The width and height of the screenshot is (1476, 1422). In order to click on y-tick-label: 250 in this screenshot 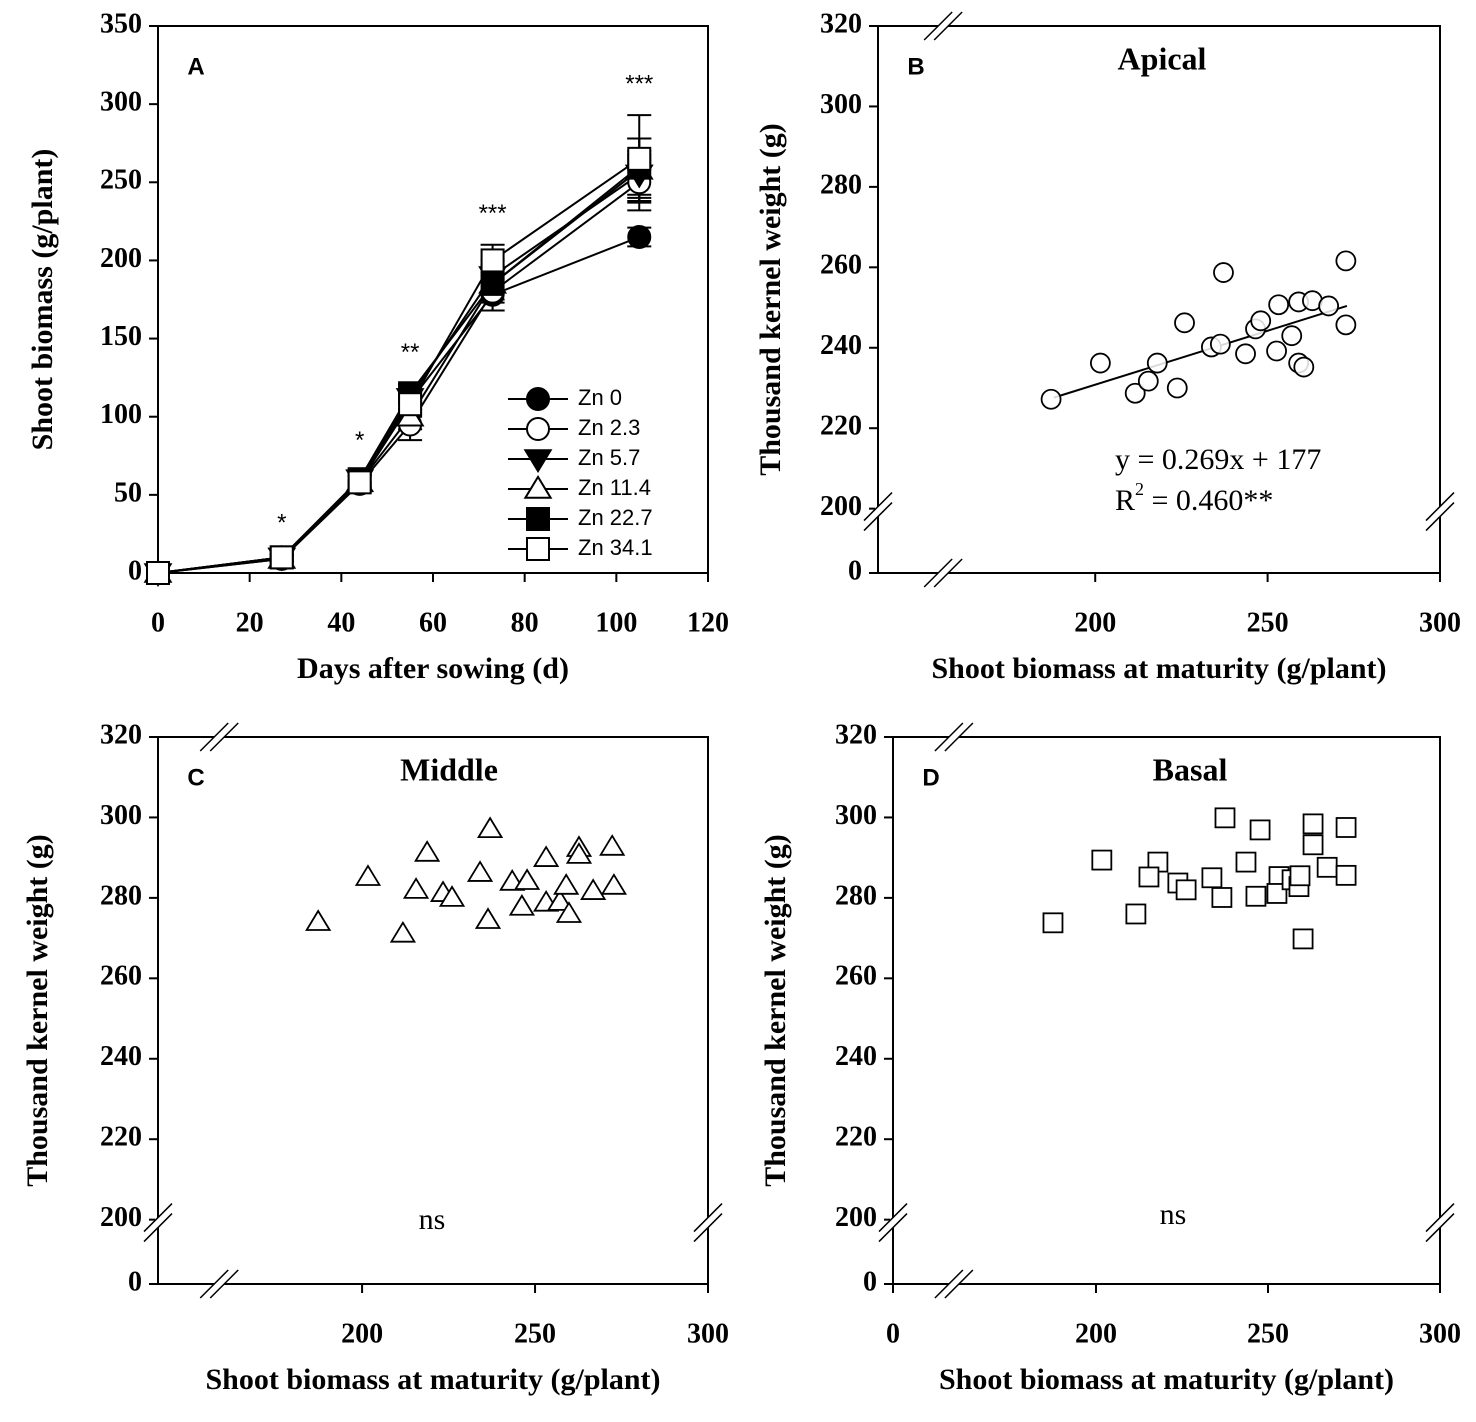, I will do `click(121, 180)`.